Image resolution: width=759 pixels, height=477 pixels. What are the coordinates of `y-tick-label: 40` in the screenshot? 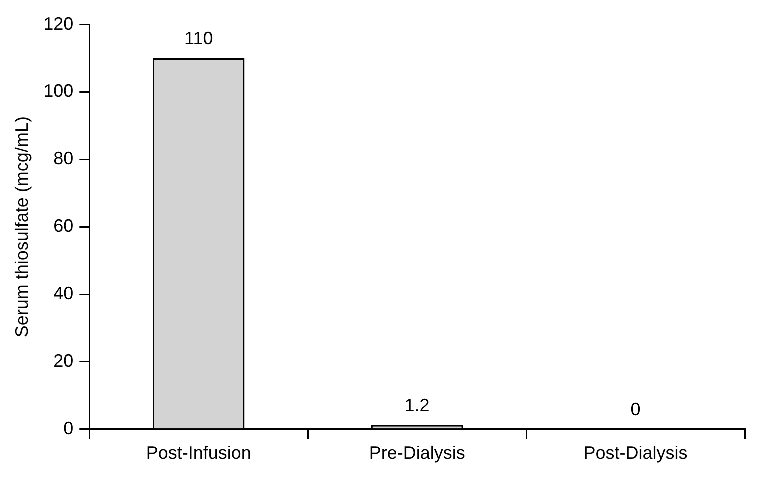 It's located at (64, 294).